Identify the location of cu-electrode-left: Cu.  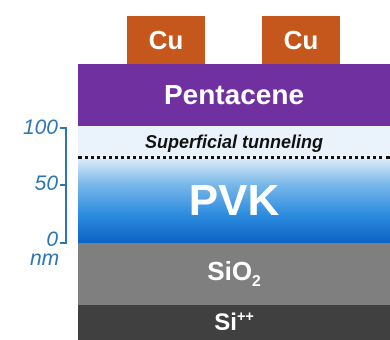
(166, 40).